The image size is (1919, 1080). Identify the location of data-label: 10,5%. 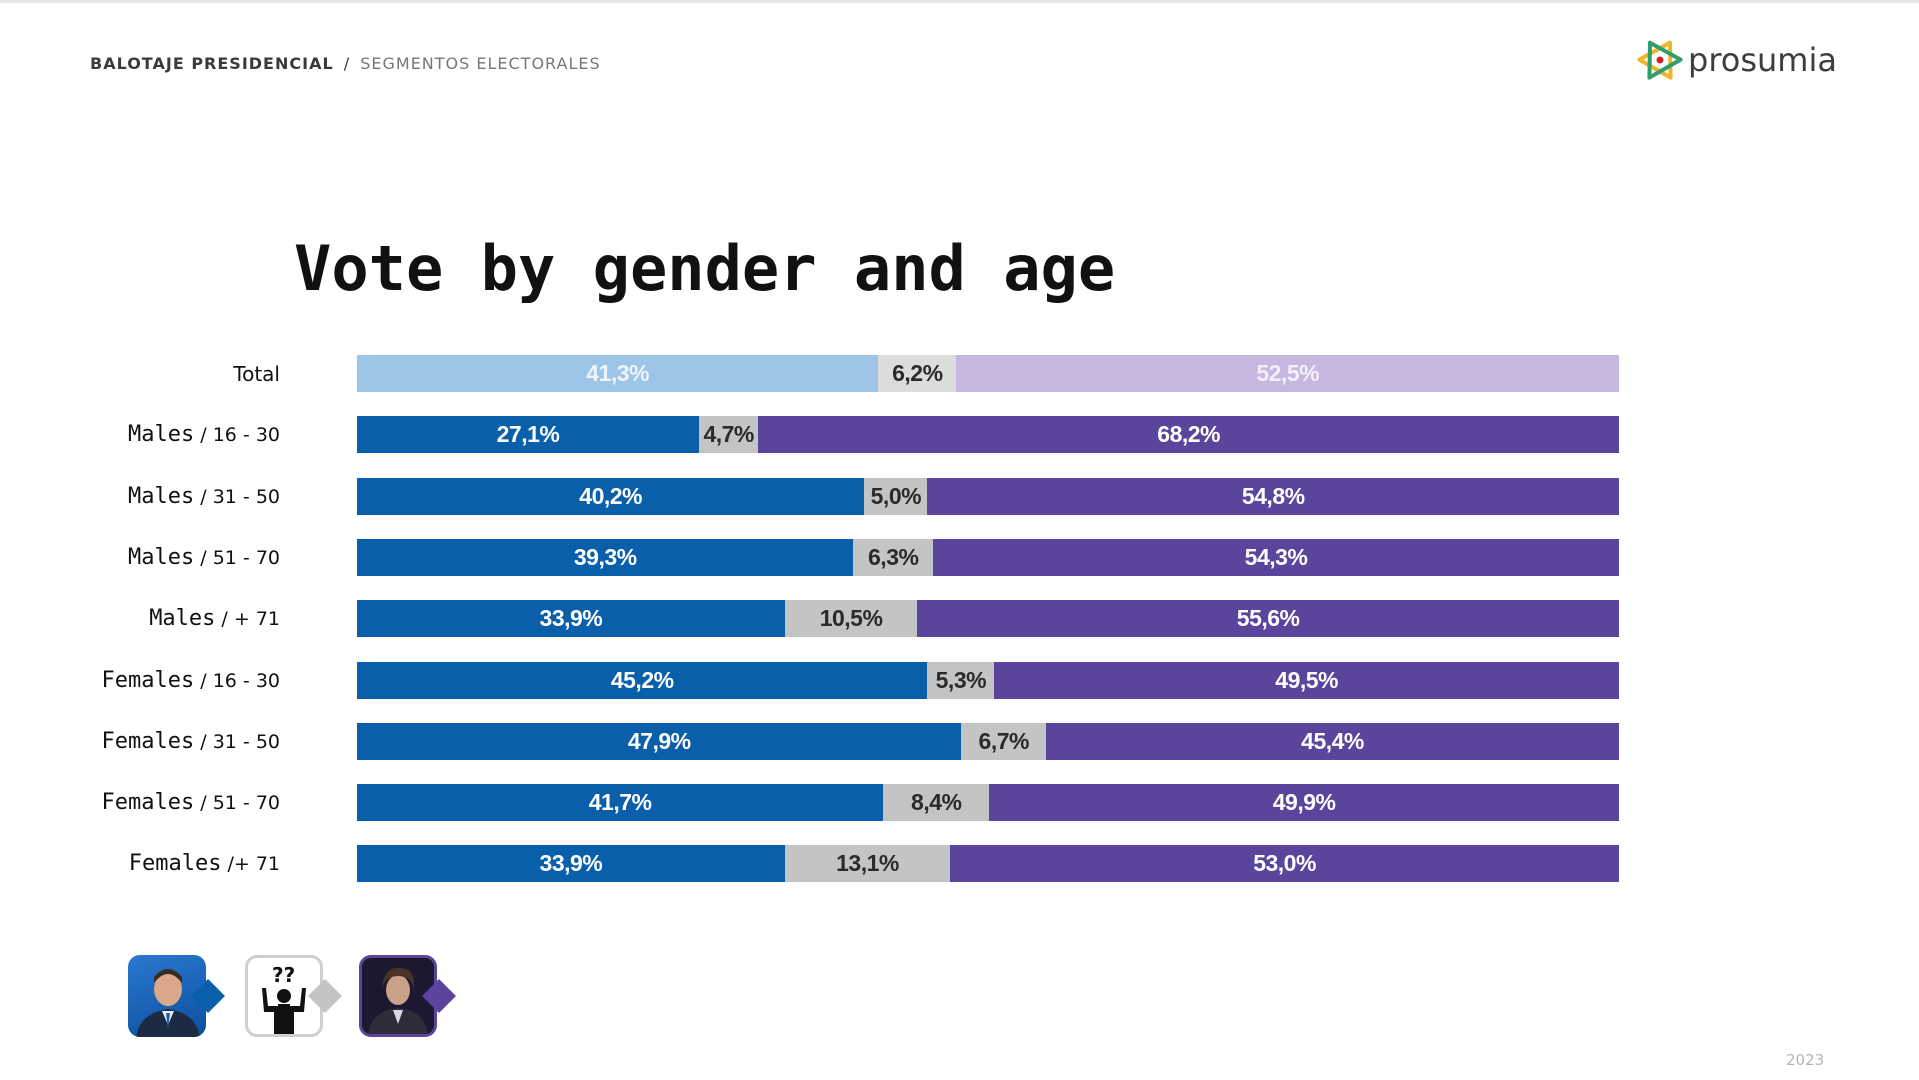
(851, 618).